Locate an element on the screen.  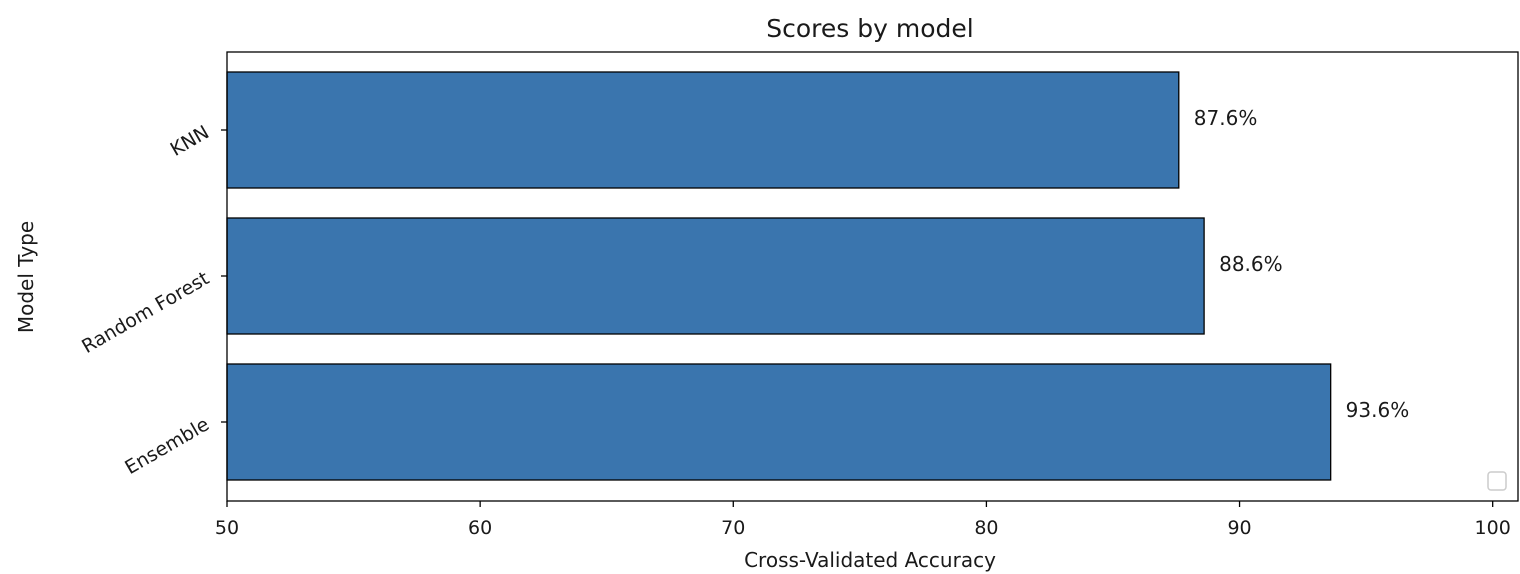
x-axis-label: Cross-Validated Accuracy is located at coordinates (870, 560).